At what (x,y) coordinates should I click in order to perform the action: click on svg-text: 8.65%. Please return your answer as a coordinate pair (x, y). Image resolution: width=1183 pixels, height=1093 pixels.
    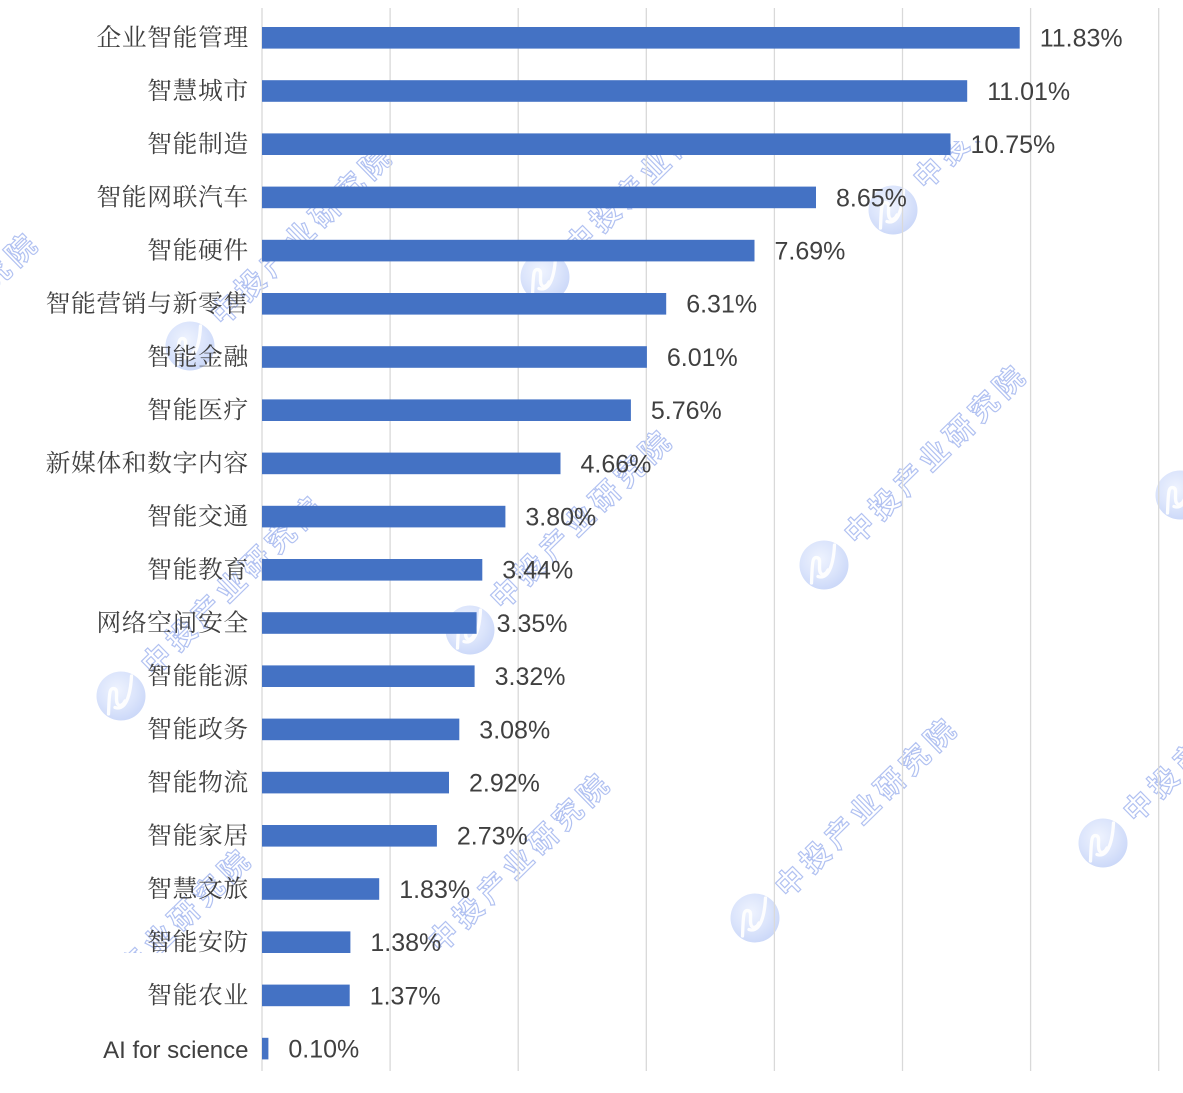
    Looking at the image, I should click on (871, 198).